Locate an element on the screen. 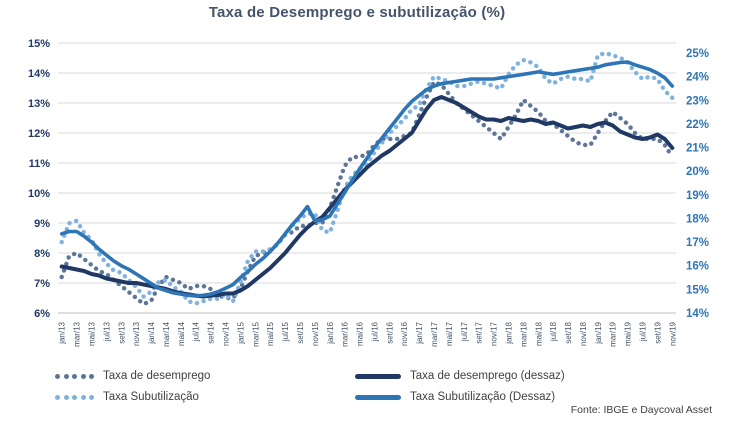 The image size is (738, 428). left-axis-tick-label: 13% is located at coordinates (39, 104).